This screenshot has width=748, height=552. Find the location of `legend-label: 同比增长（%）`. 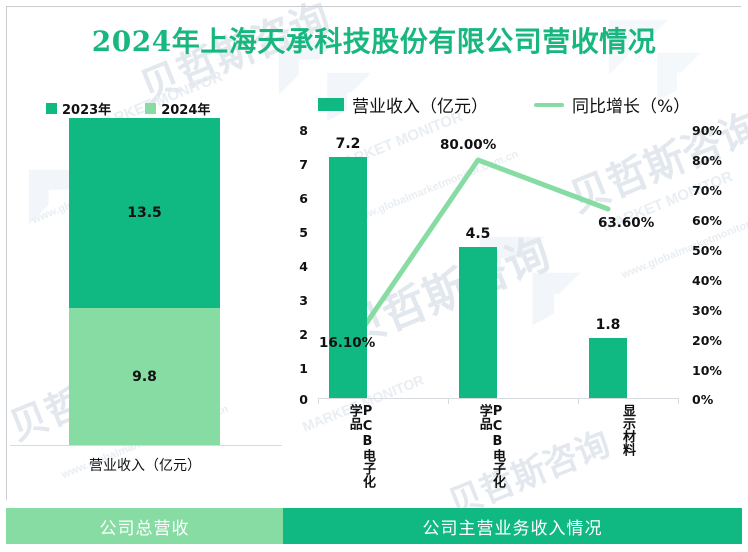

legend-label: 同比增长（%） is located at coordinates (631, 107).